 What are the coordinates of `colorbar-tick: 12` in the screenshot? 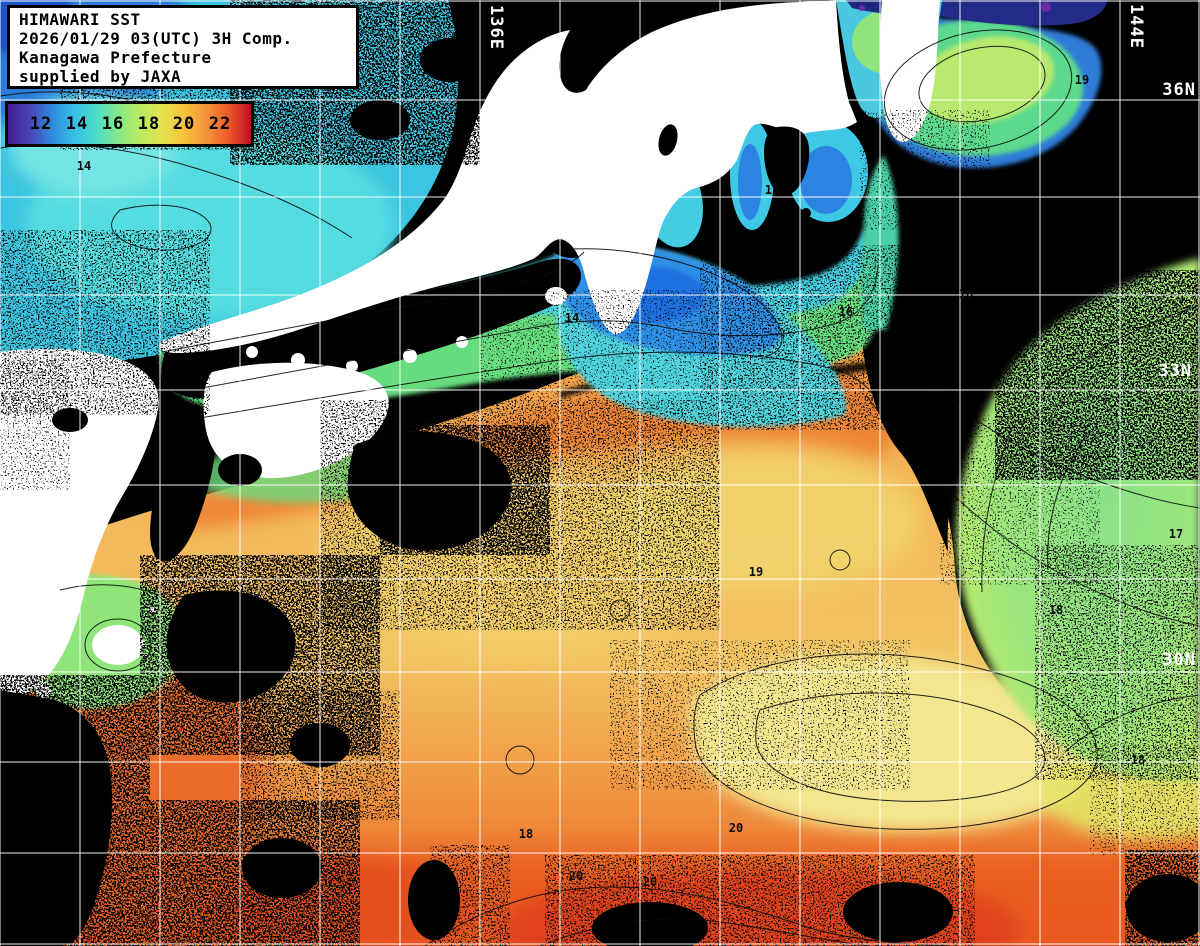 It's located at (41, 124).